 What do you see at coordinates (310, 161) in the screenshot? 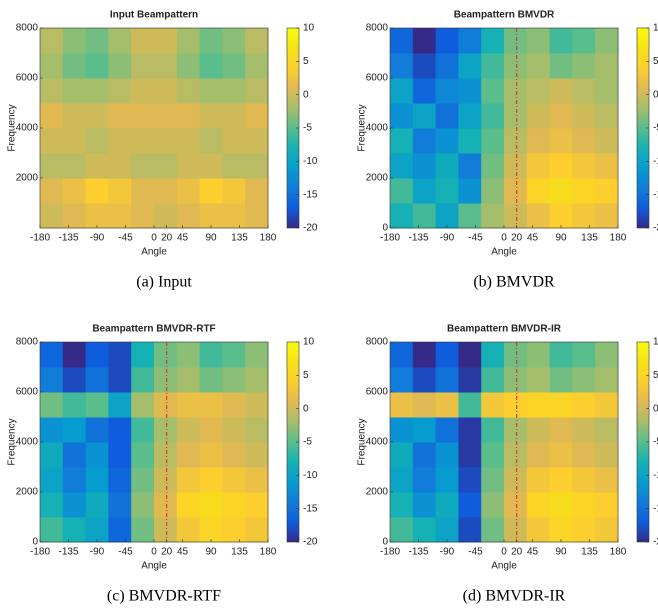
I see `colorbar-tick-label: -10` at bounding box center [310, 161].